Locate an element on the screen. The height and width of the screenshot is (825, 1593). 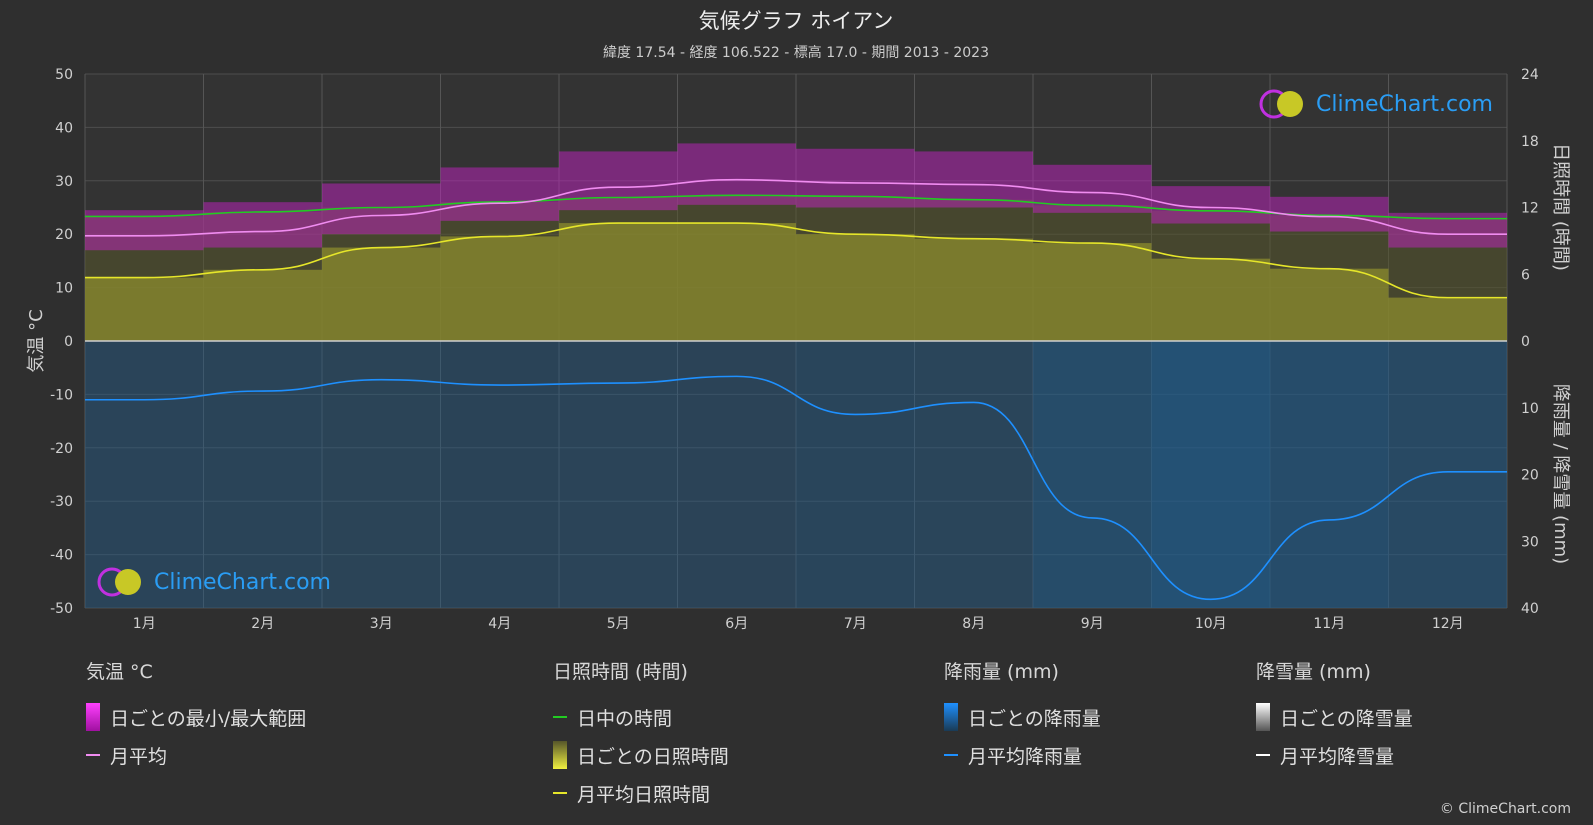
legend-snow: 降雪量 (mm) 日ごとの降雪量 月平均降雪量 is located at coordinates (1334, 717).